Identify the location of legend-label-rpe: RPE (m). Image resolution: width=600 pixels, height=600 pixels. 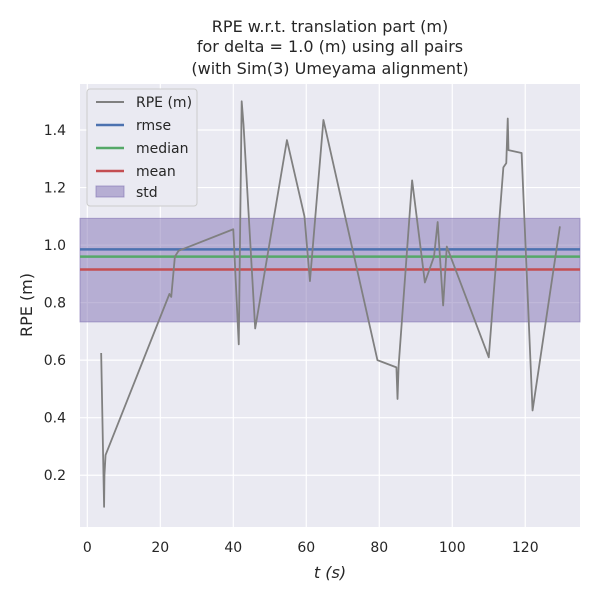
(164, 103).